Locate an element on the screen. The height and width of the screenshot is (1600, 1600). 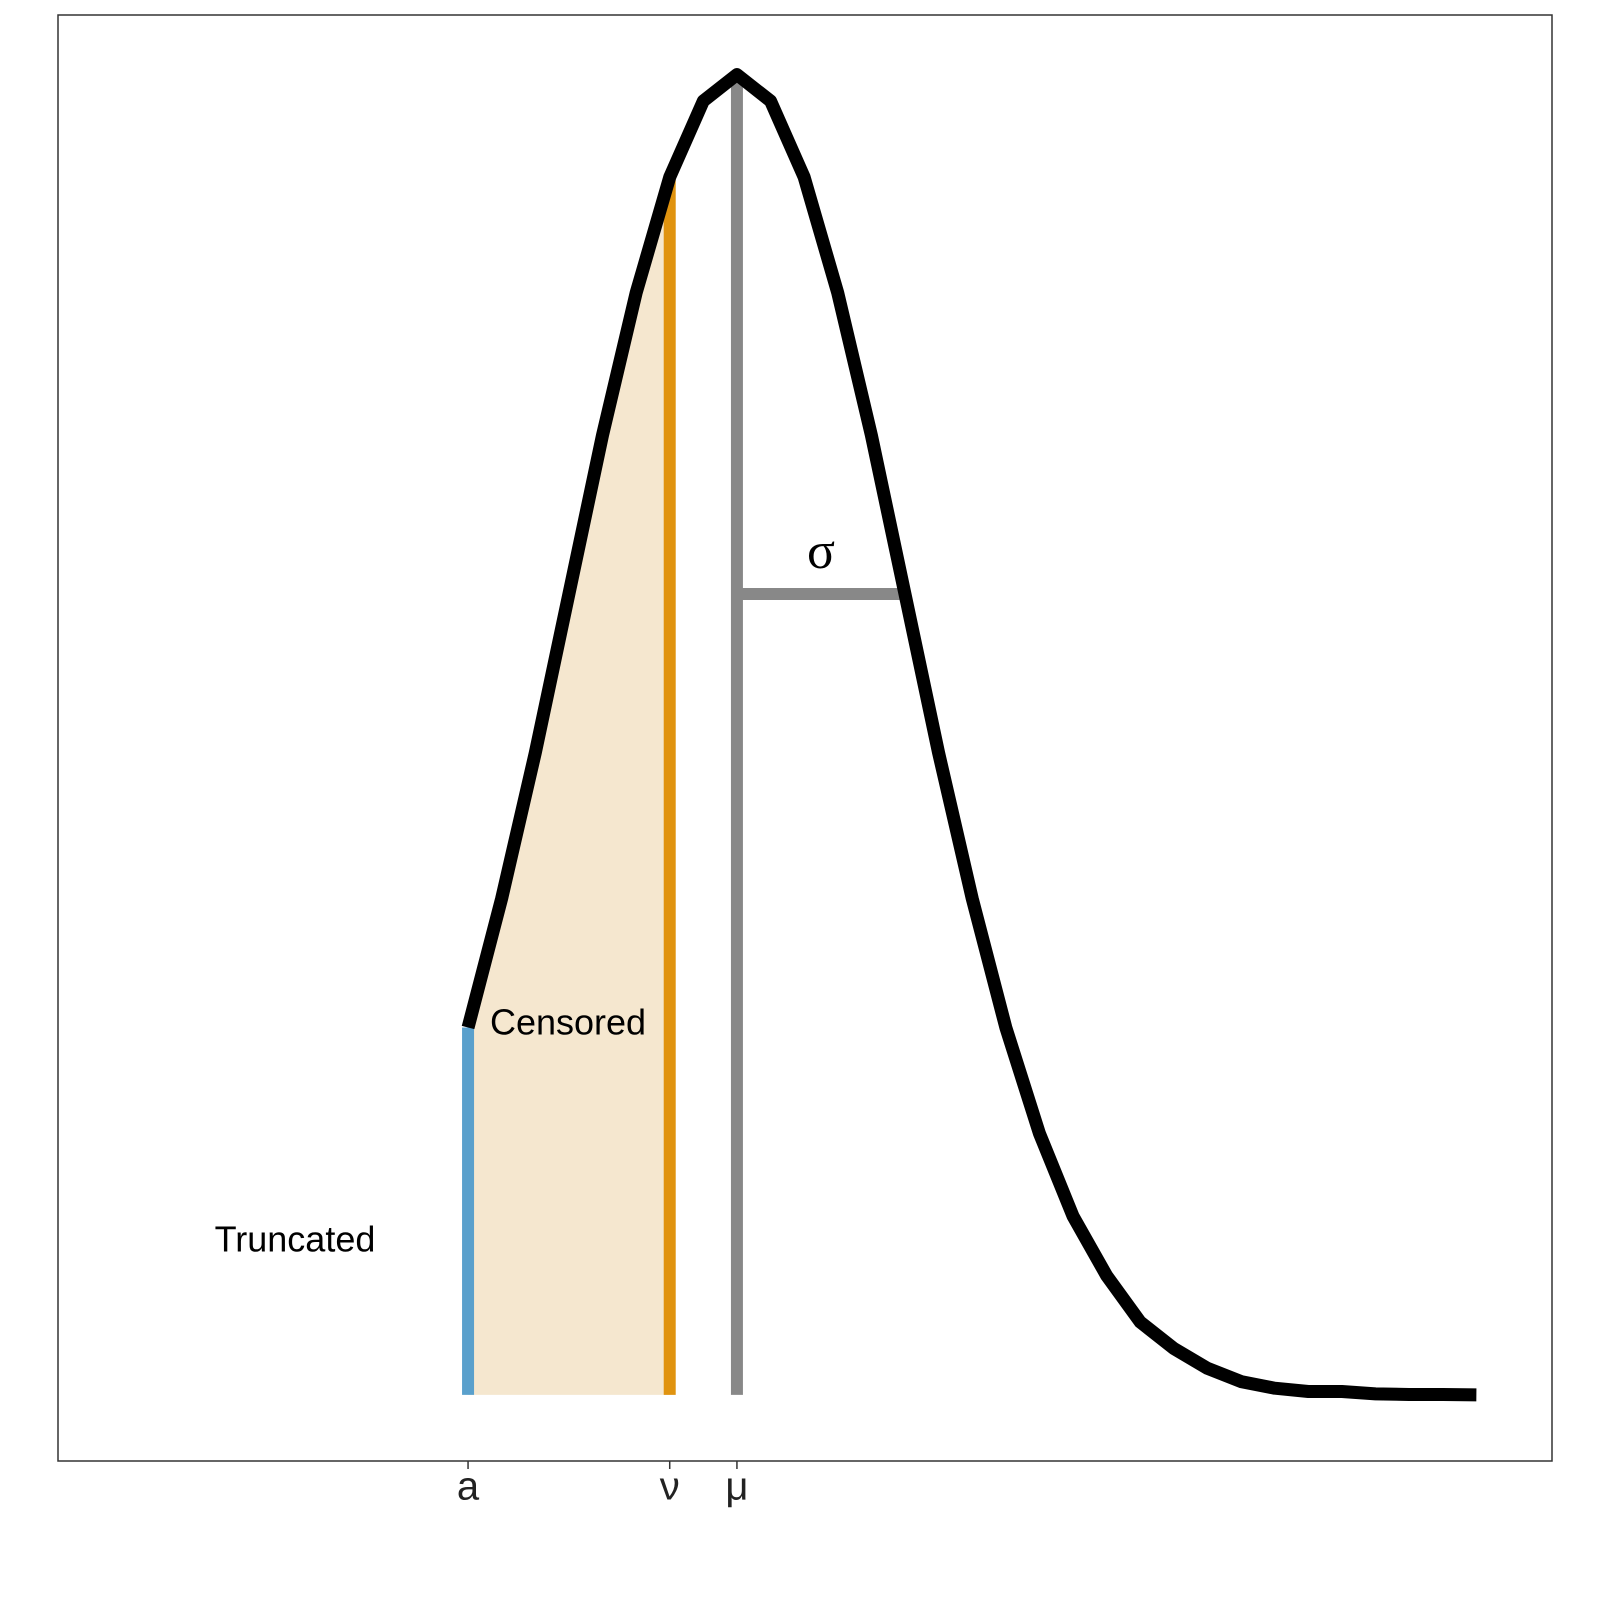
annotation: Truncated is located at coordinates (295, 1239).